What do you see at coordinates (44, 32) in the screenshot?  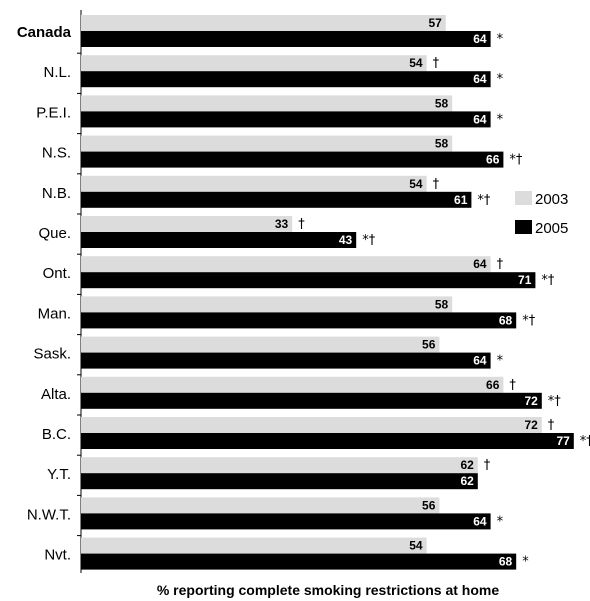 I see `category-label: Canada` at bounding box center [44, 32].